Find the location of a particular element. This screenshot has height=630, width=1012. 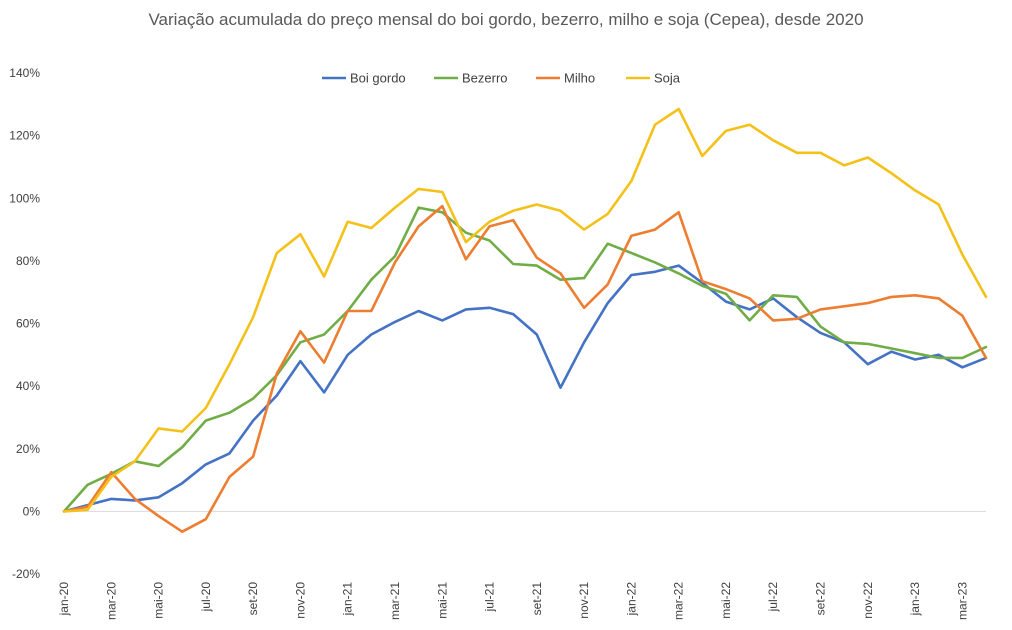

x-tick-label: jan-23 is located at coordinates (915, 599).